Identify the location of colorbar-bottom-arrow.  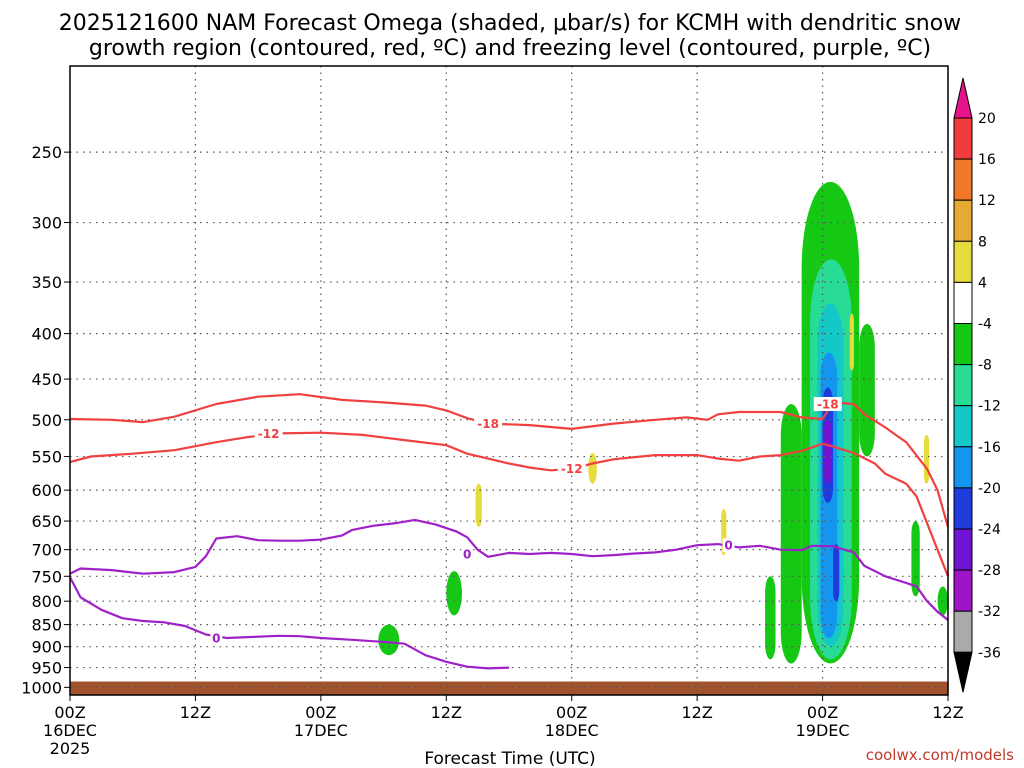
(963, 672).